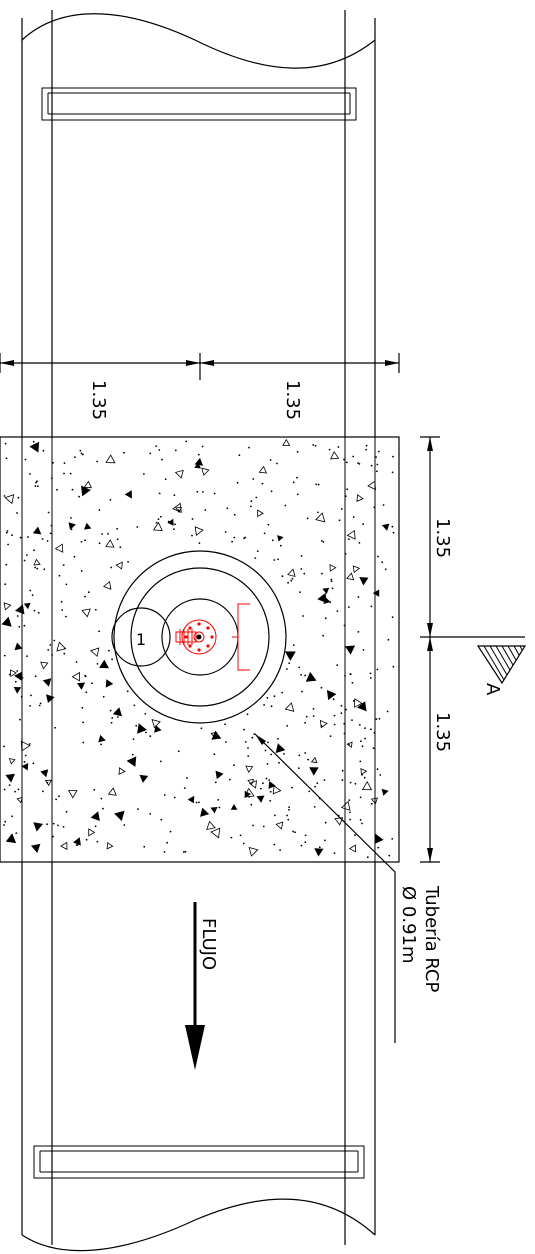  What do you see at coordinates (200, 366) in the screenshot?
I see `top-dimension` at bounding box center [200, 366].